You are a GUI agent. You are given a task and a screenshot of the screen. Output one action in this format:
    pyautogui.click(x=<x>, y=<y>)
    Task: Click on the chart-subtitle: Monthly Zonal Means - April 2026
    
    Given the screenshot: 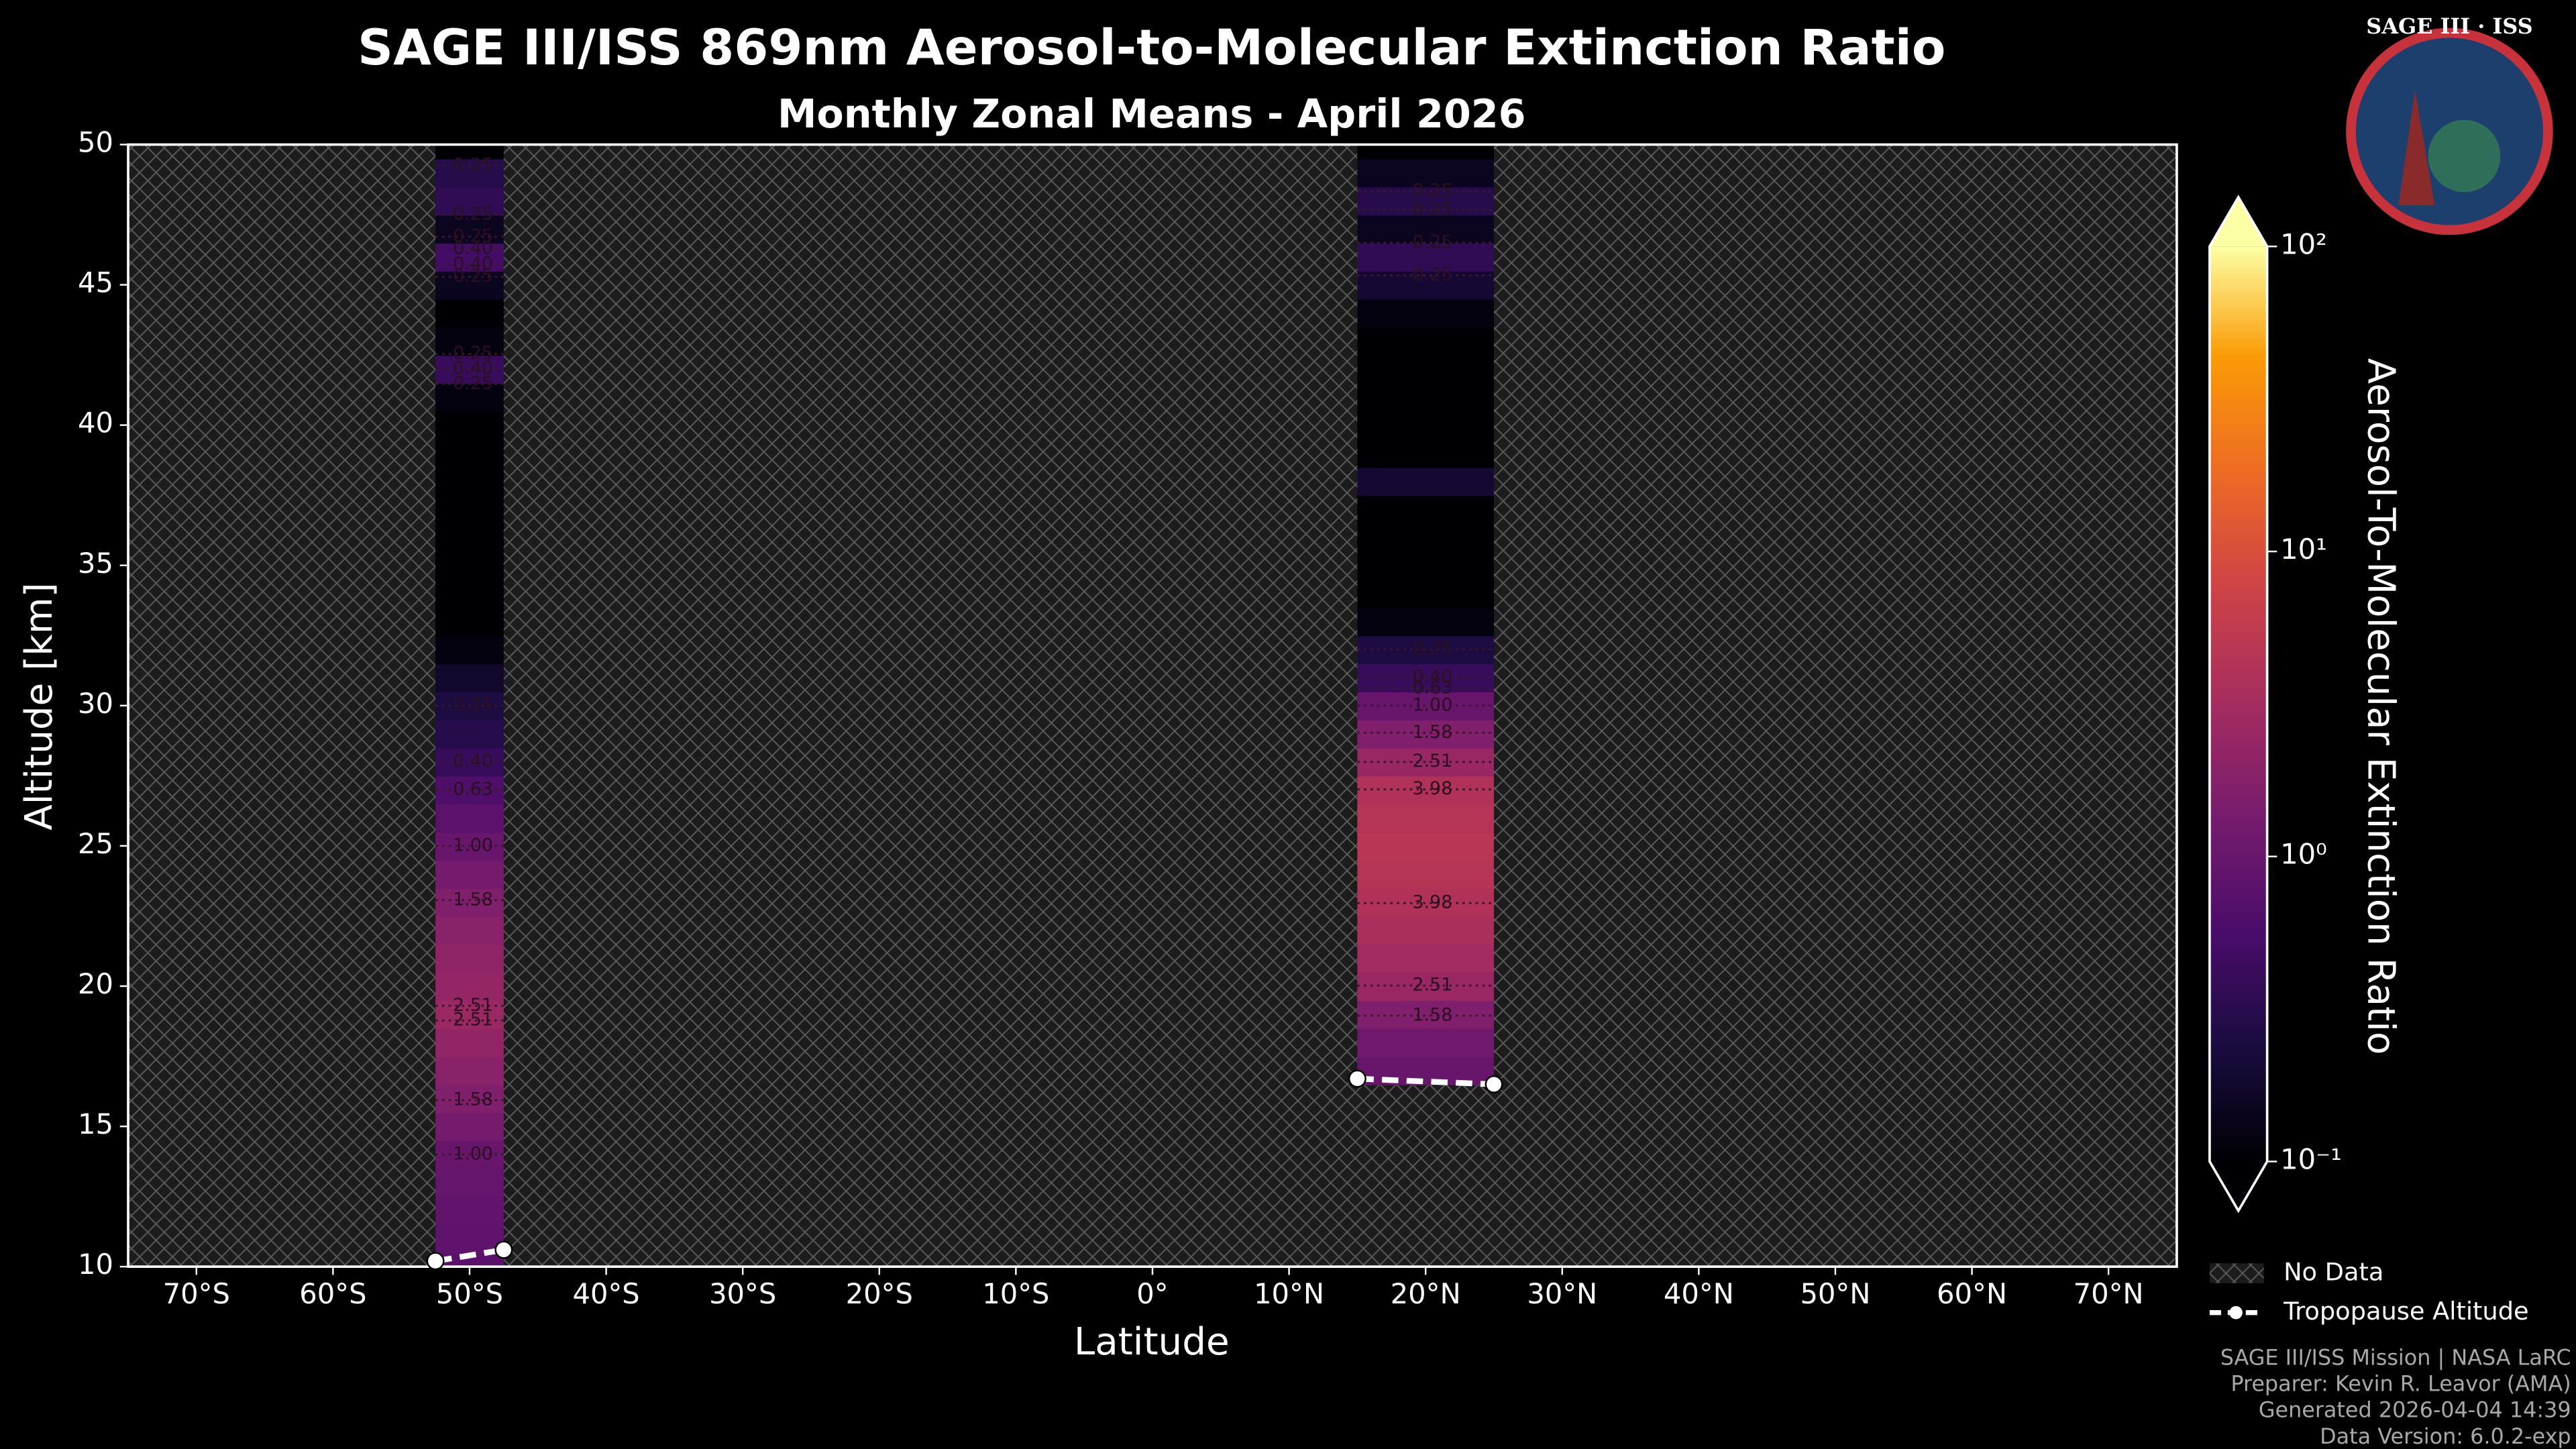 What is the action you would take?
    pyautogui.click(x=1151, y=114)
    